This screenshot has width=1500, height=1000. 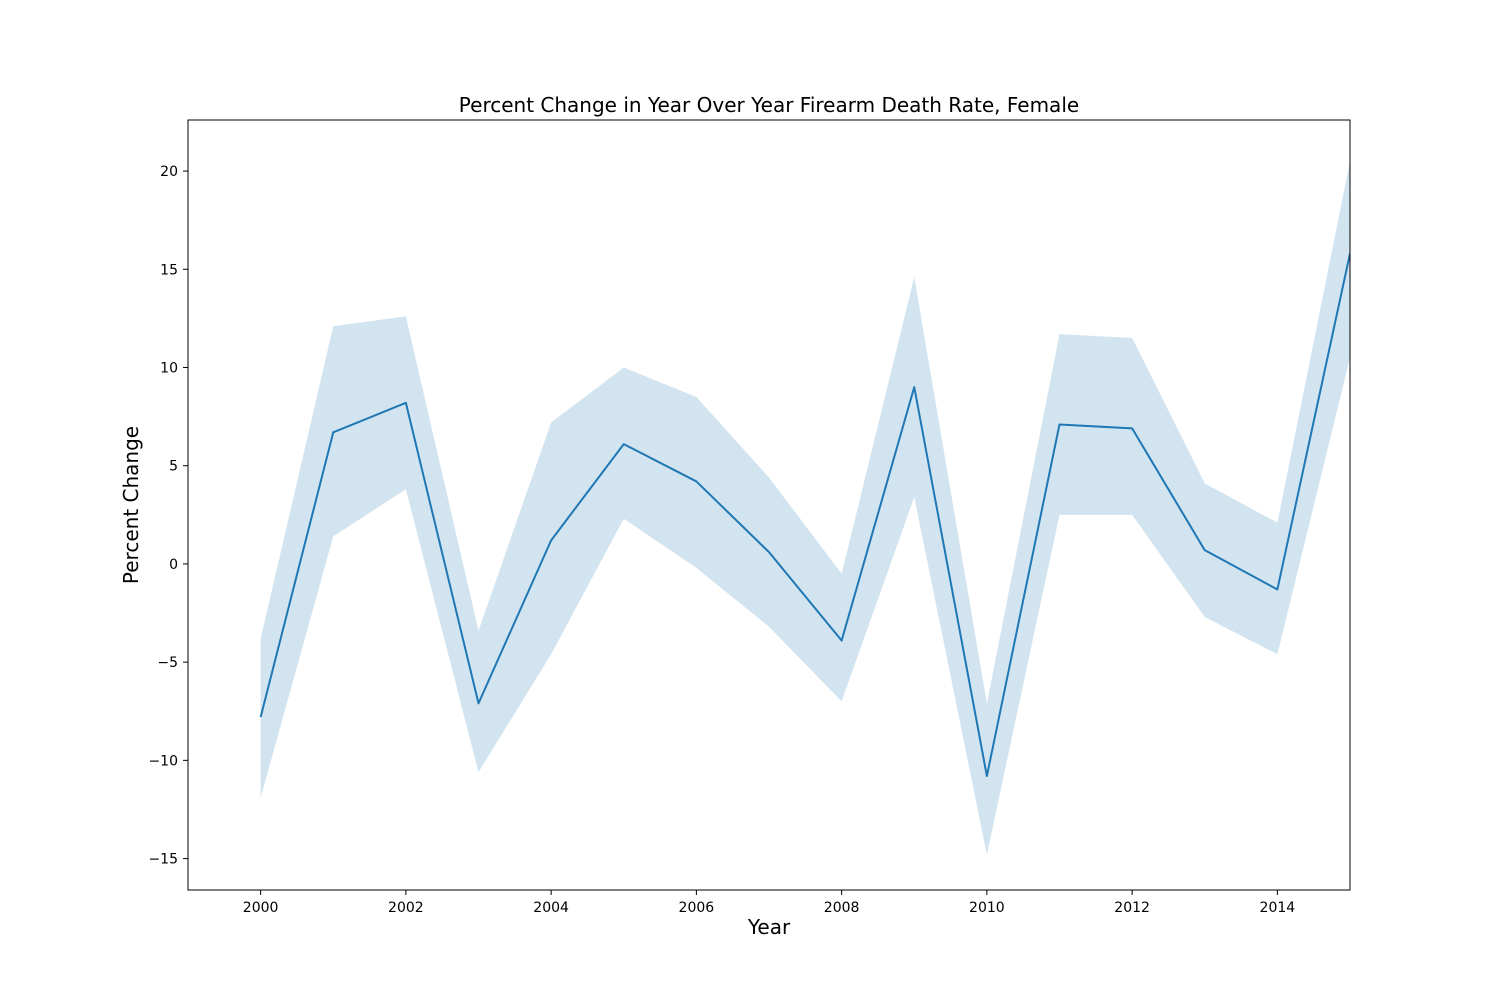 What do you see at coordinates (173, 467) in the screenshot?
I see `y-tick-label: 5` at bounding box center [173, 467].